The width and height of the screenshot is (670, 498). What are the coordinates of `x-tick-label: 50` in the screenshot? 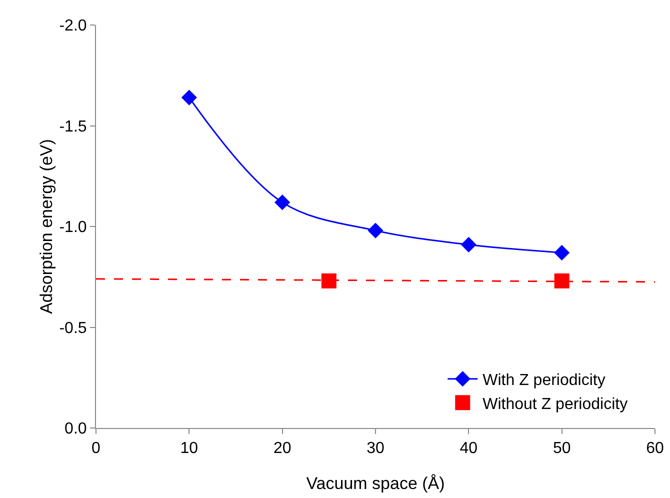 It's located at (561, 449).